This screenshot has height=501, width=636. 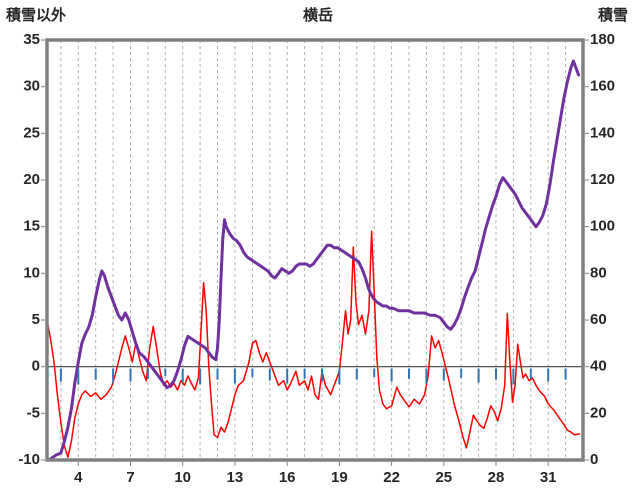 What do you see at coordinates (36, 366) in the screenshot?
I see `left-axis-tick-label: 0` at bounding box center [36, 366].